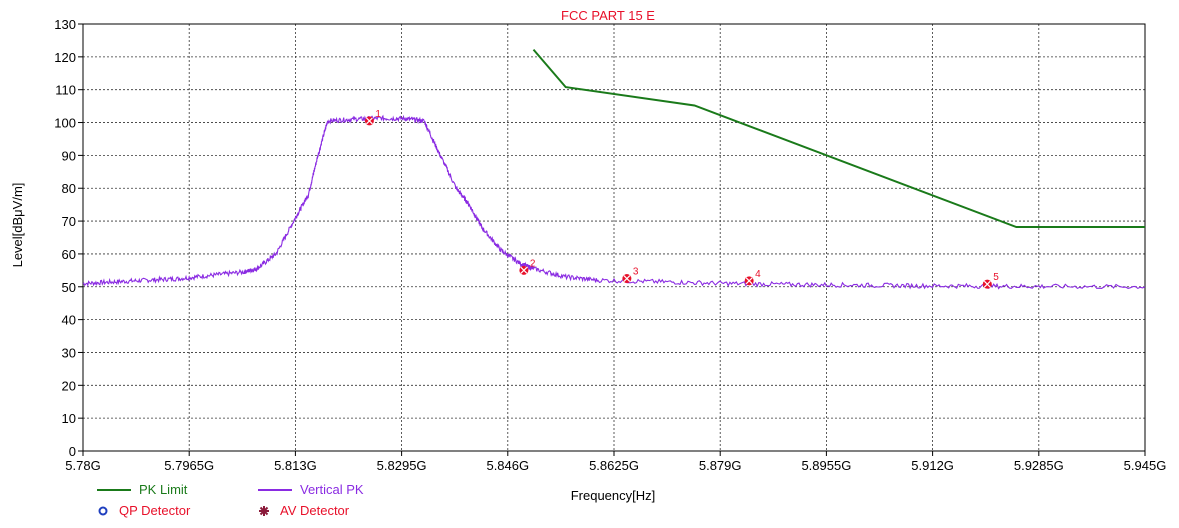 This screenshot has height=528, width=1179. What do you see at coordinates (295, 465) in the screenshot?
I see `x-tick-label: 5.813G` at bounding box center [295, 465].